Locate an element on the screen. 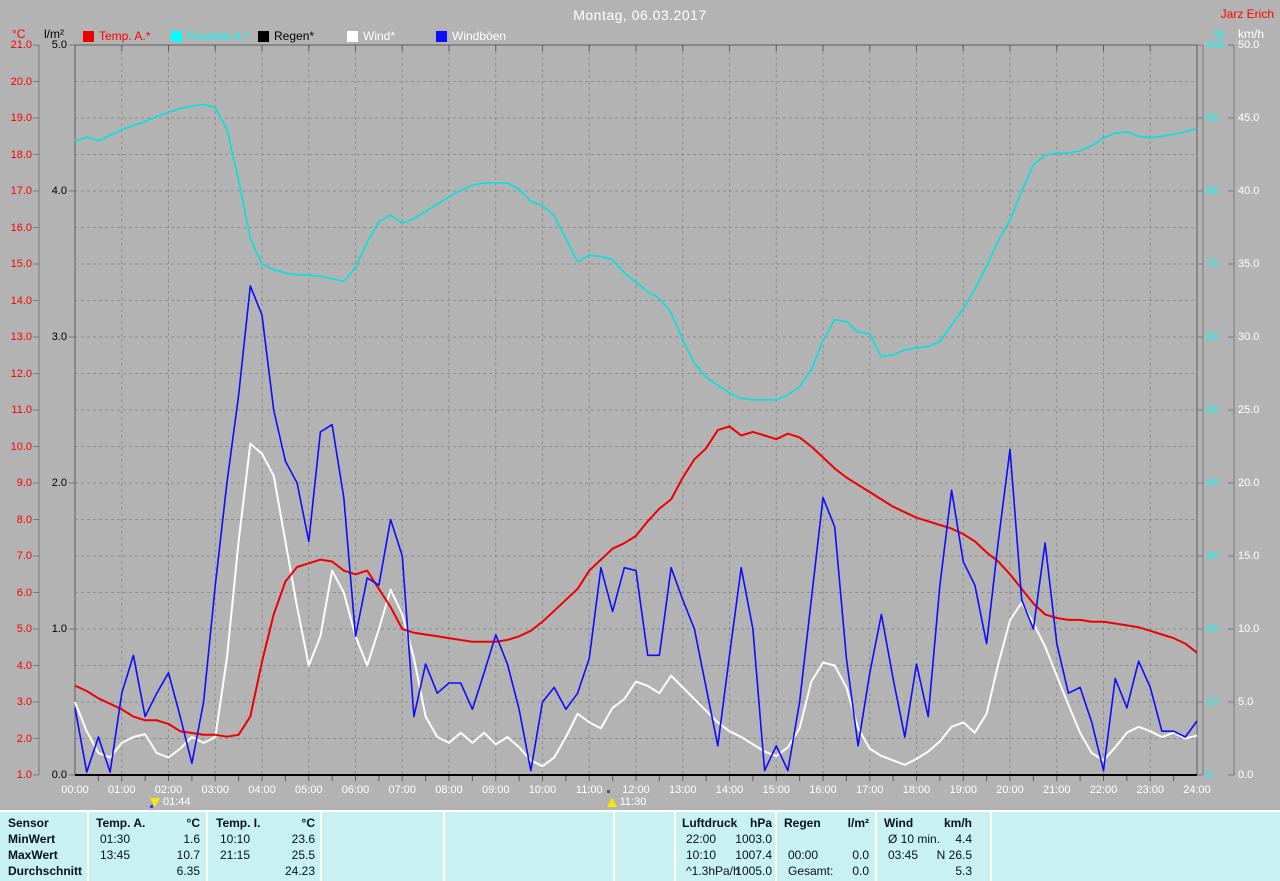  x-tick-label: 21:00 is located at coordinates (1056, 790).